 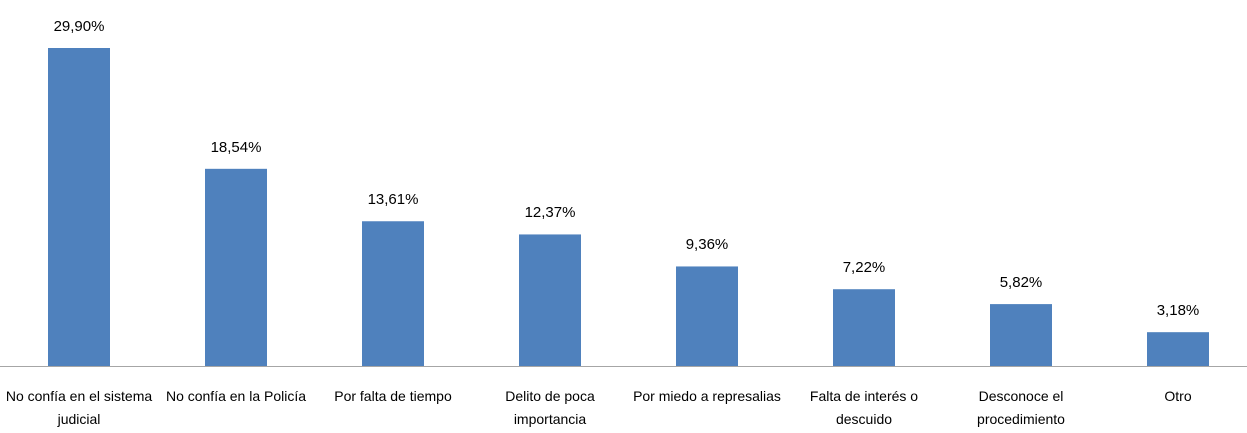 I want to click on x-tick-label: No confía en la Policía, so click(x=236, y=396).